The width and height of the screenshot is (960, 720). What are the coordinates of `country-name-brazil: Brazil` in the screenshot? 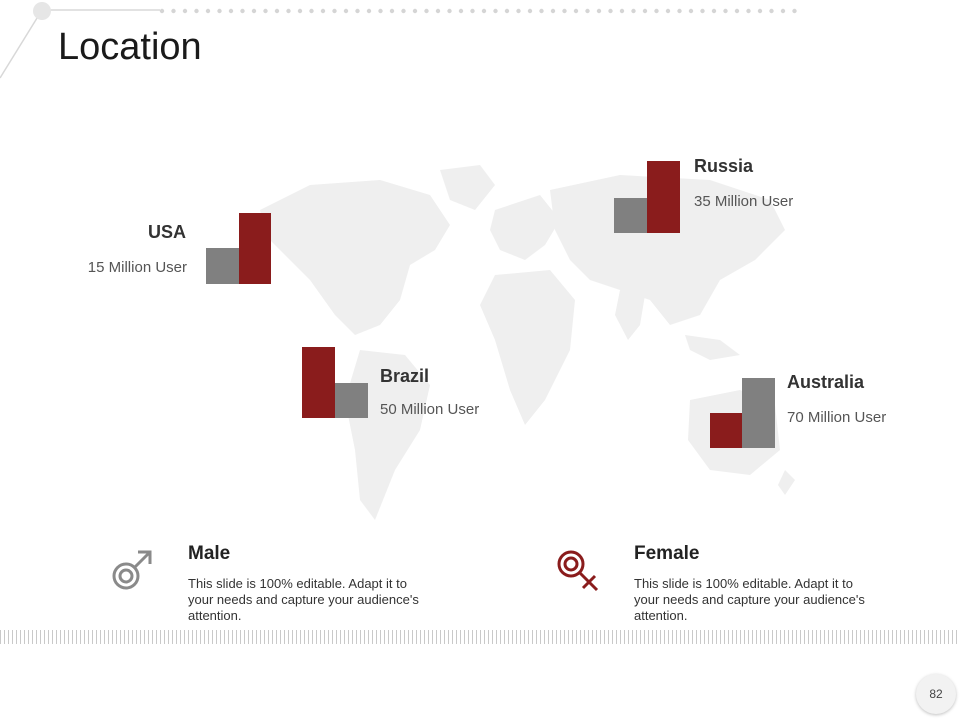 It's located at (405, 376).